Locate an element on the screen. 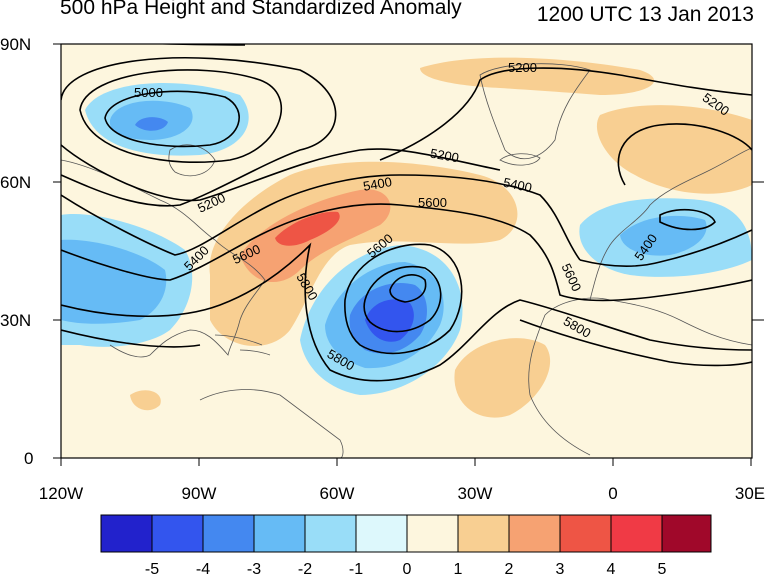 The image size is (768, 579). contour-5200-scandinavia is located at coordinates (684, 154).